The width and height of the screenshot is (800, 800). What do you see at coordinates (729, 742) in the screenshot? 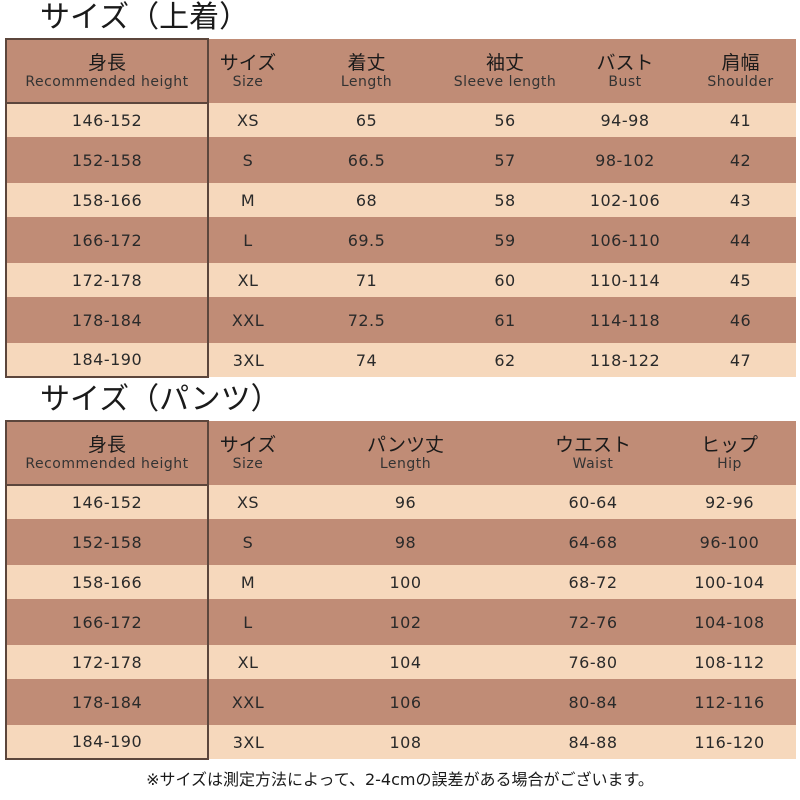
I see `hip-cell: 116-120` at bounding box center [729, 742].